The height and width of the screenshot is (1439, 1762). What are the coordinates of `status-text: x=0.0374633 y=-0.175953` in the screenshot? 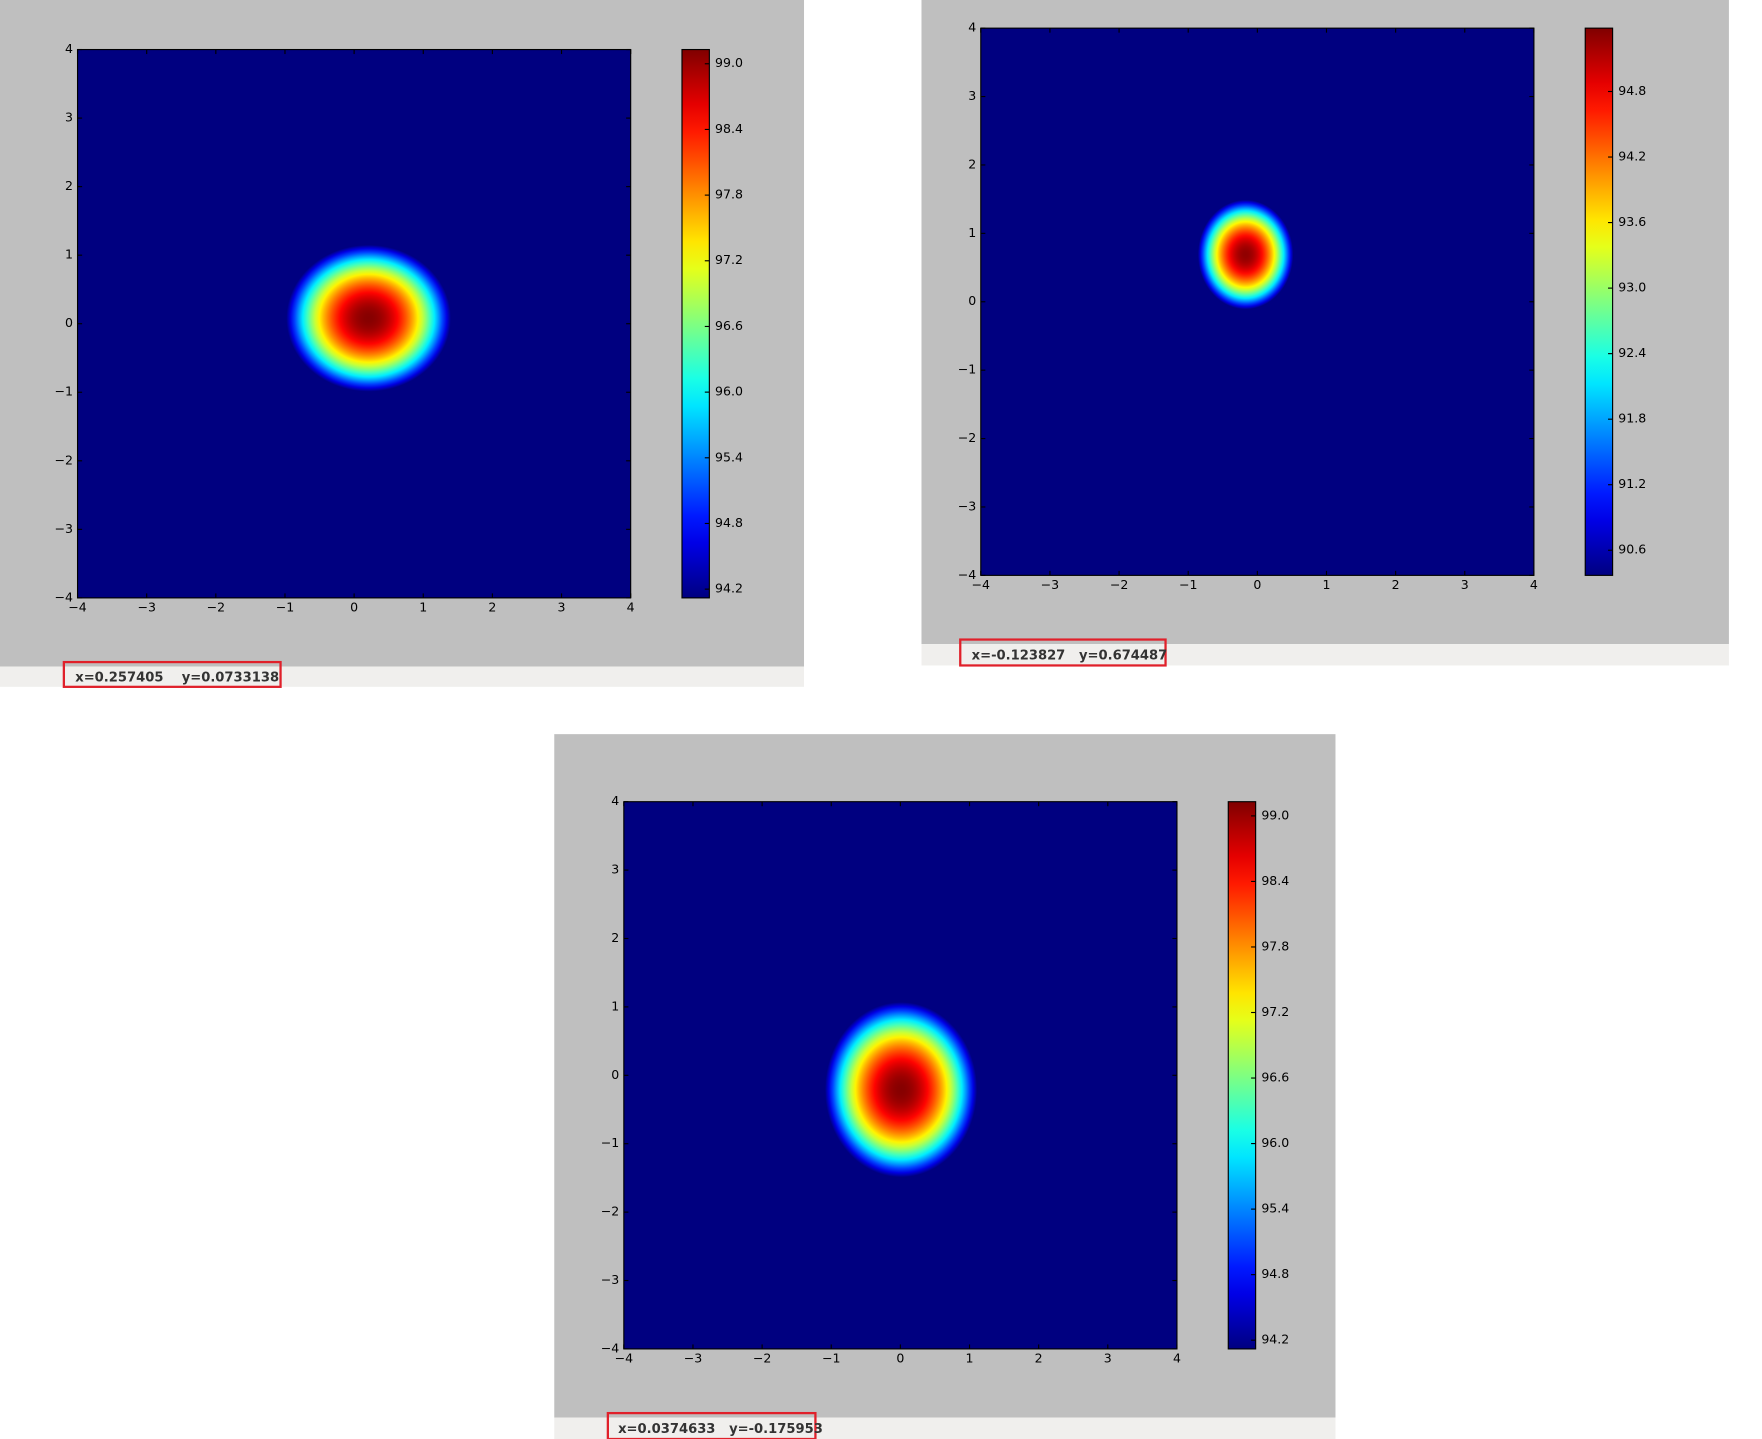 It's located at (720, 1429).